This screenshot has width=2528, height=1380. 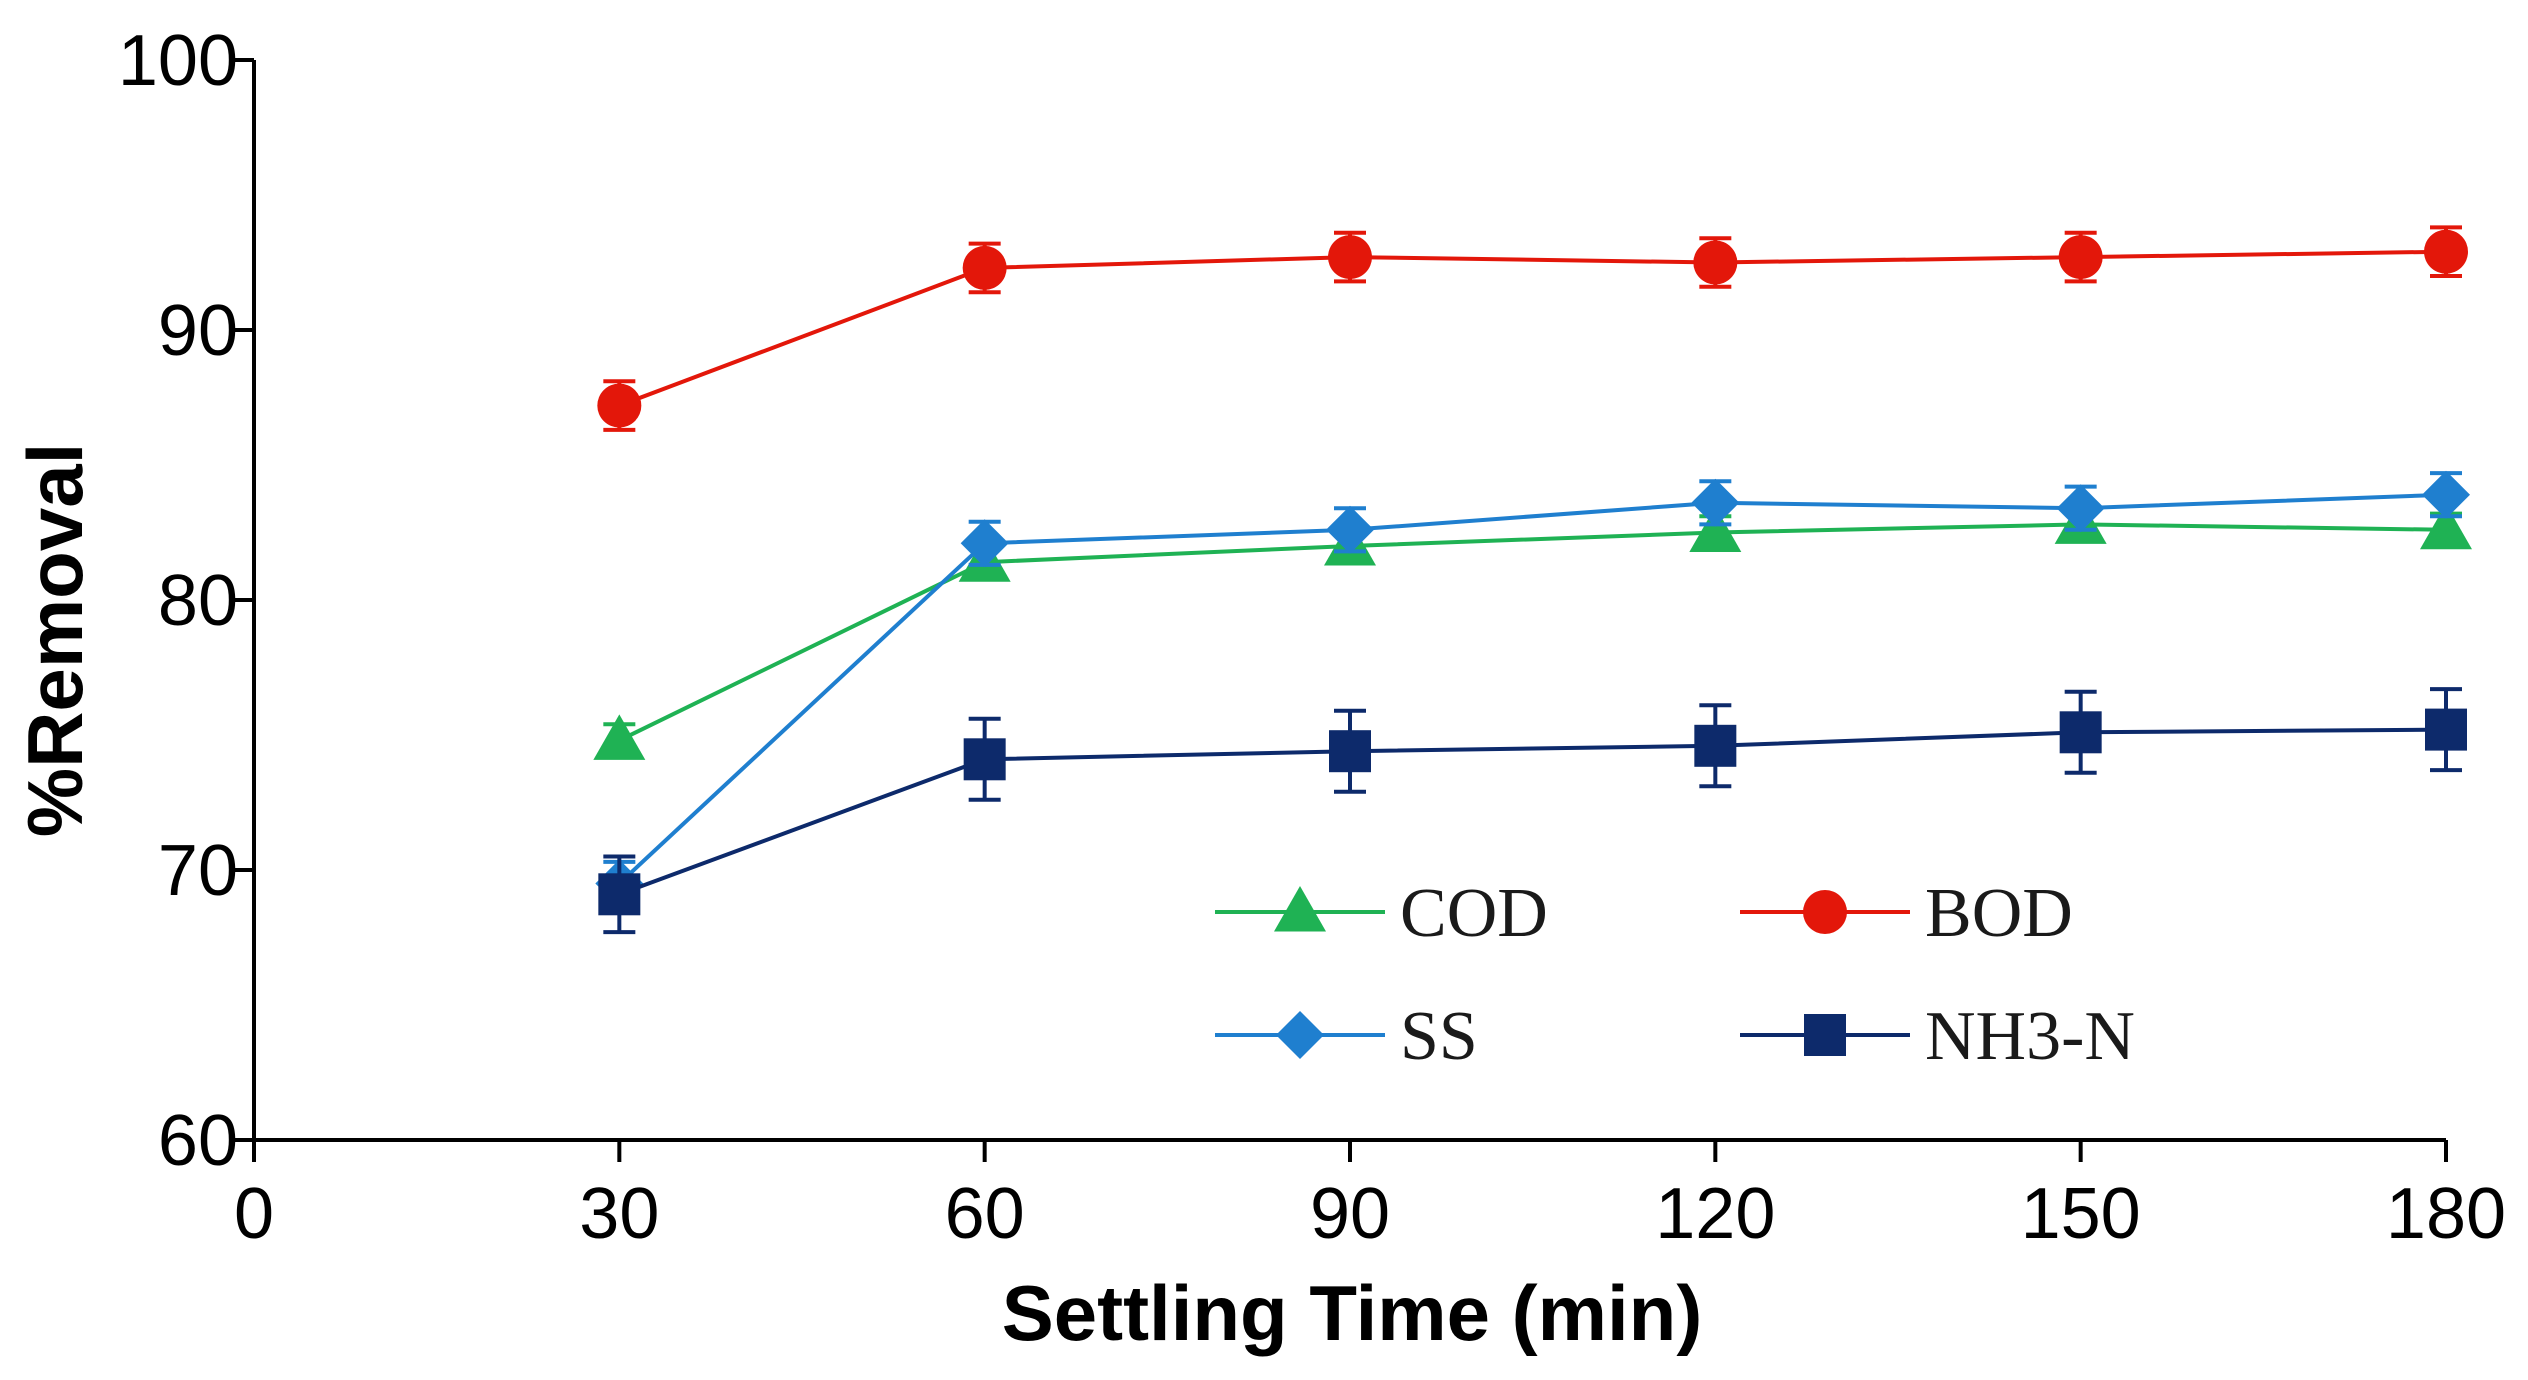 What do you see at coordinates (1381, 913) in the screenshot?
I see `legend-item-cod: COD` at bounding box center [1381, 913].